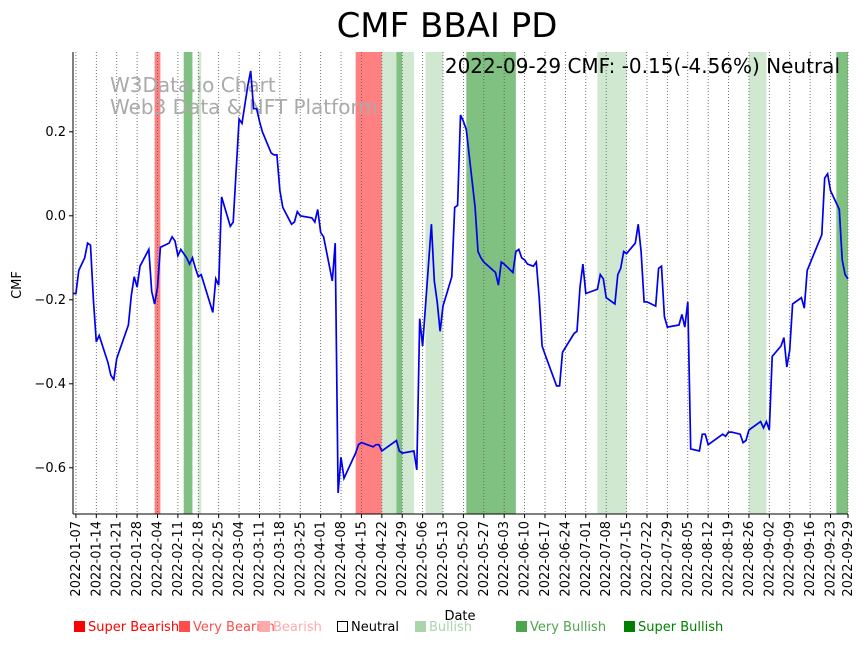  What do you see at coordinates (341, 559) in the screenshot?
I see `x-tick-label: 2022-04-08` at bounding box center [341, 559].